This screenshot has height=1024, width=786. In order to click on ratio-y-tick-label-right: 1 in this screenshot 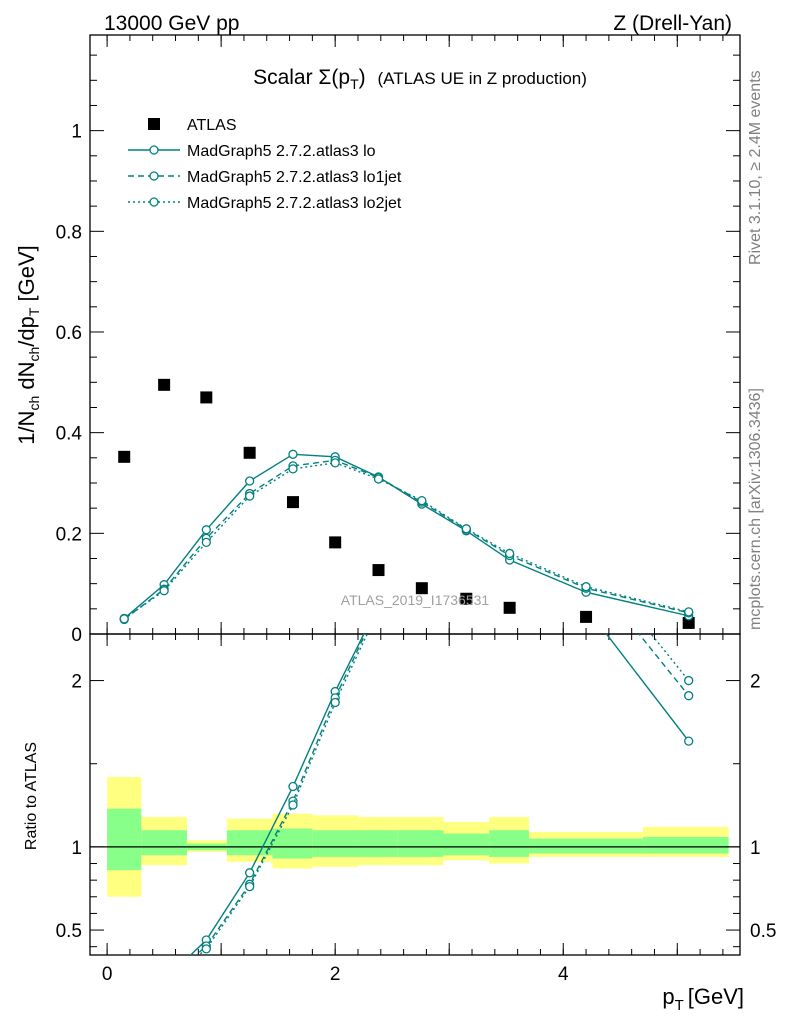, I will do `click(755, 848)`.